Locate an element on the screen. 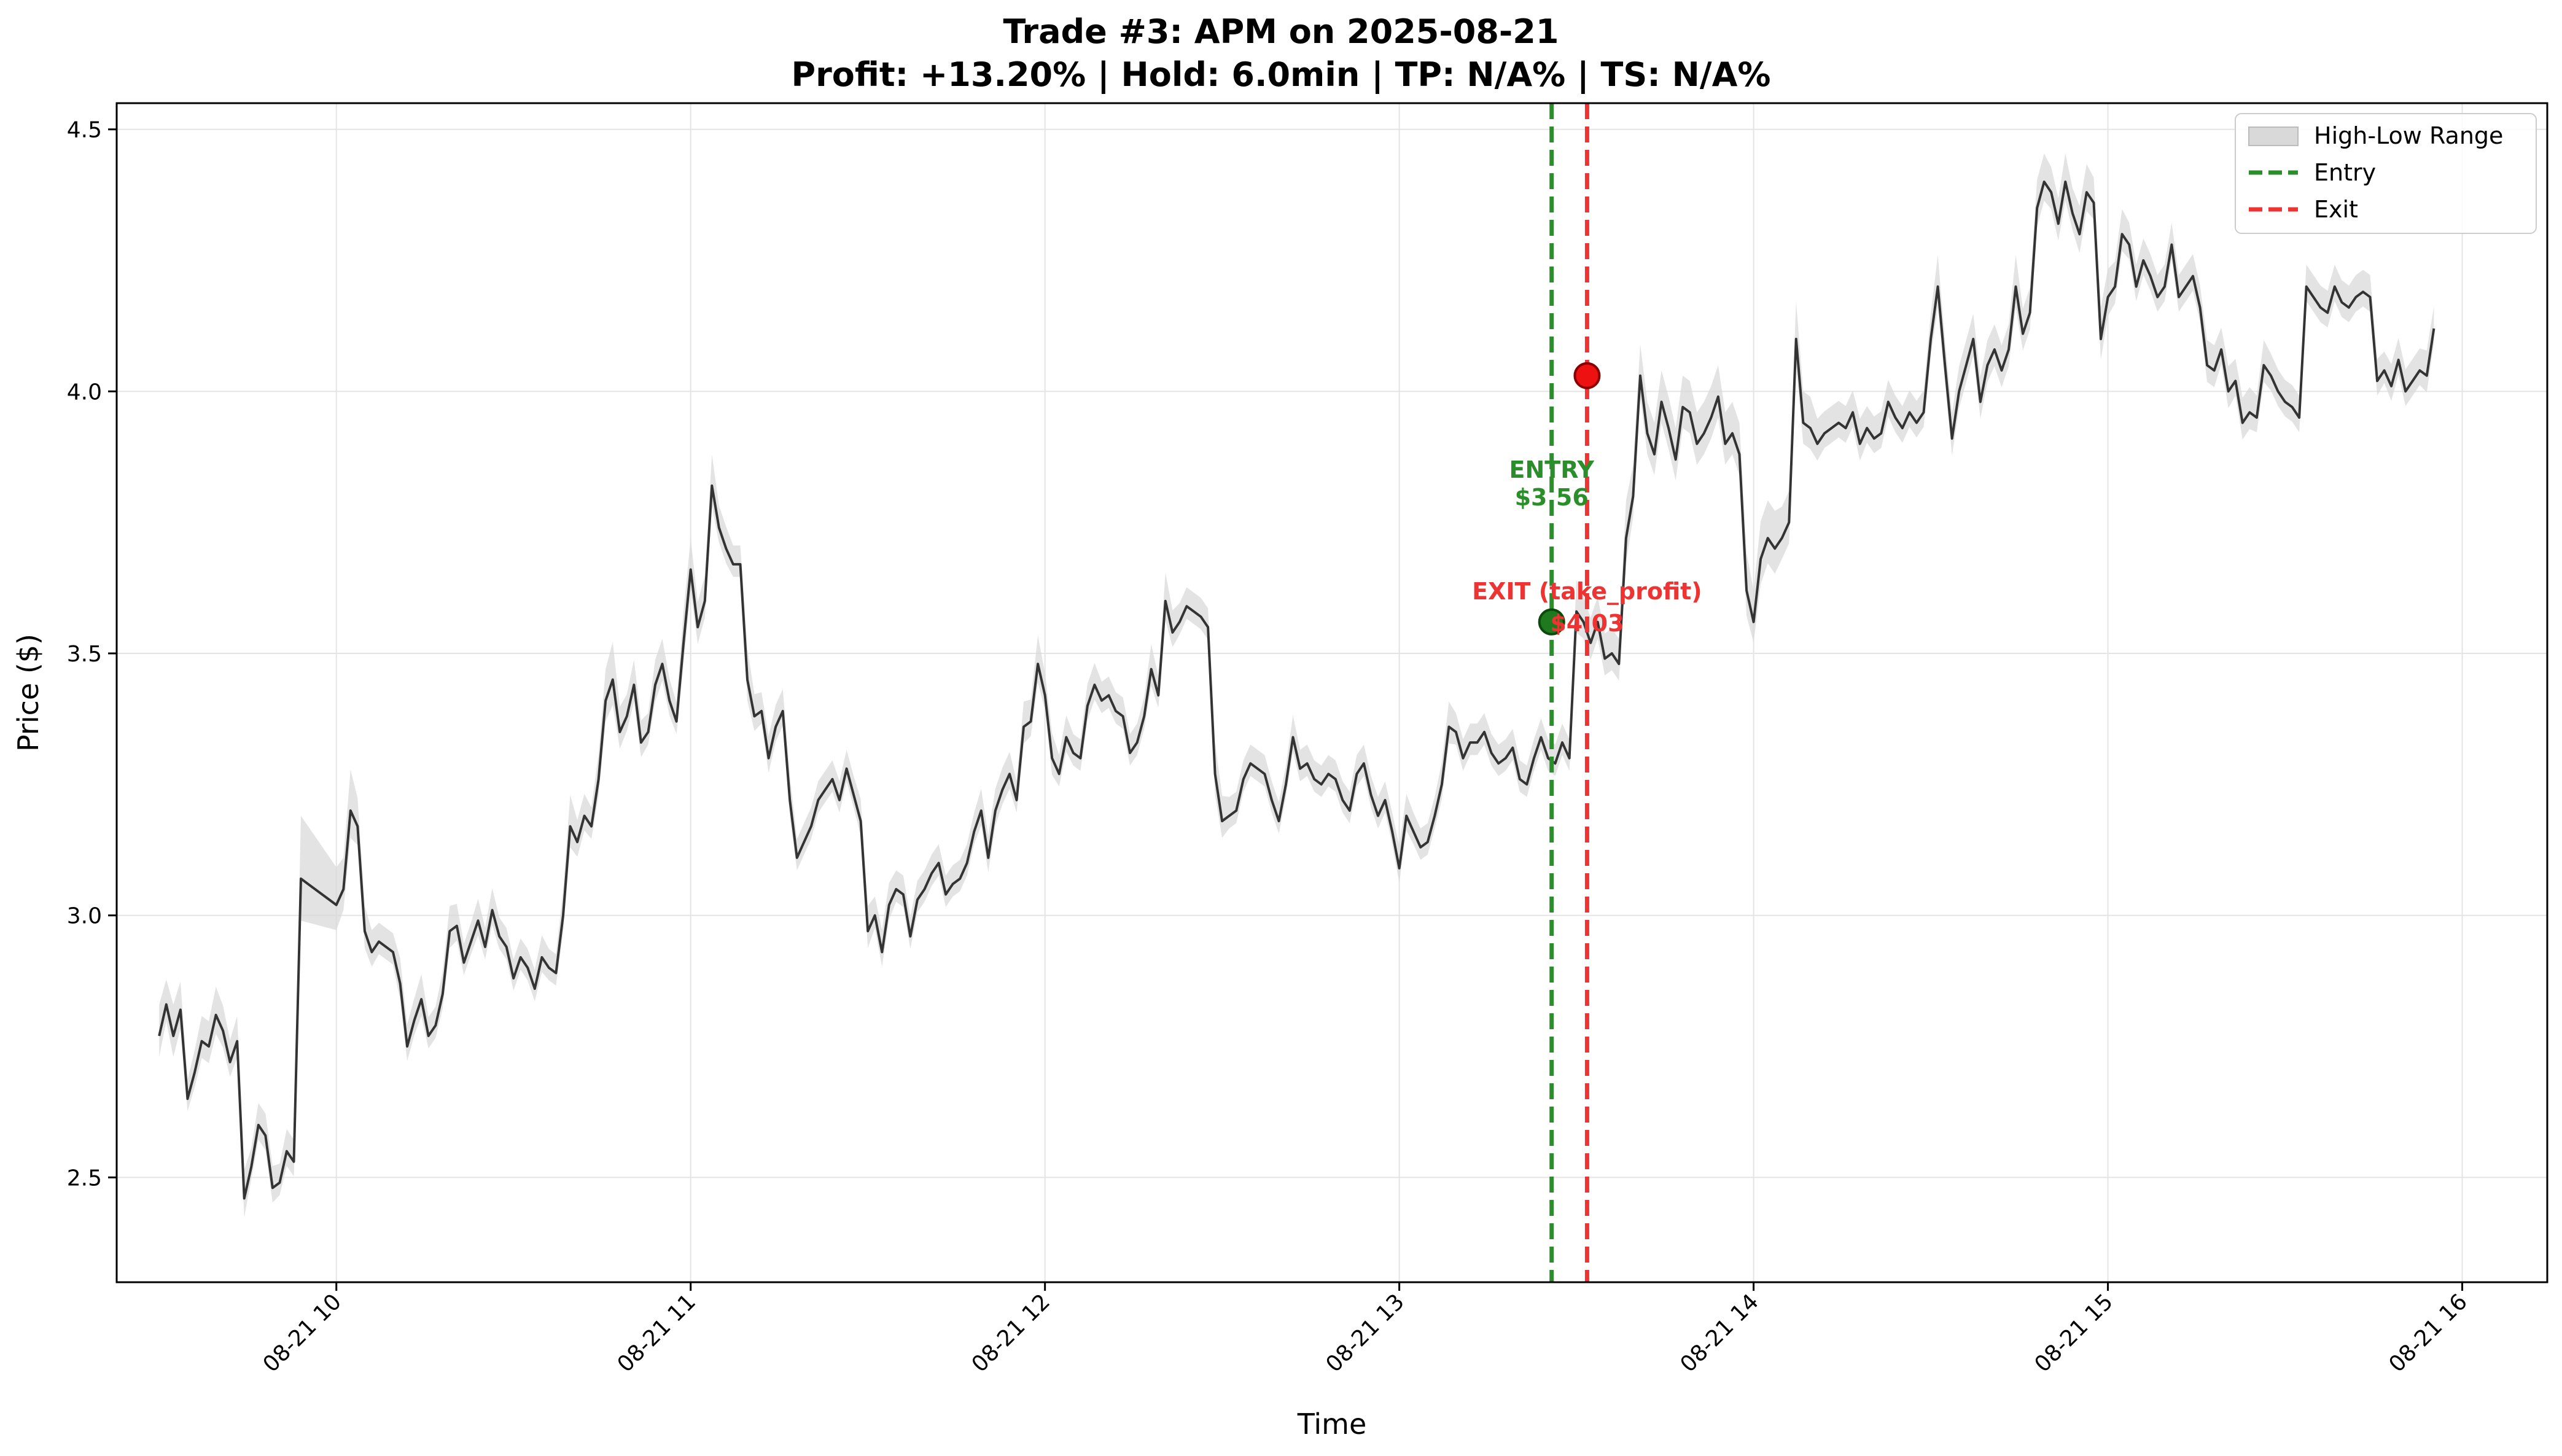 The width and height of the screenshot is (2562, 1456). legend-label-0: High-Low Range is located at coordinates (2408, 135).